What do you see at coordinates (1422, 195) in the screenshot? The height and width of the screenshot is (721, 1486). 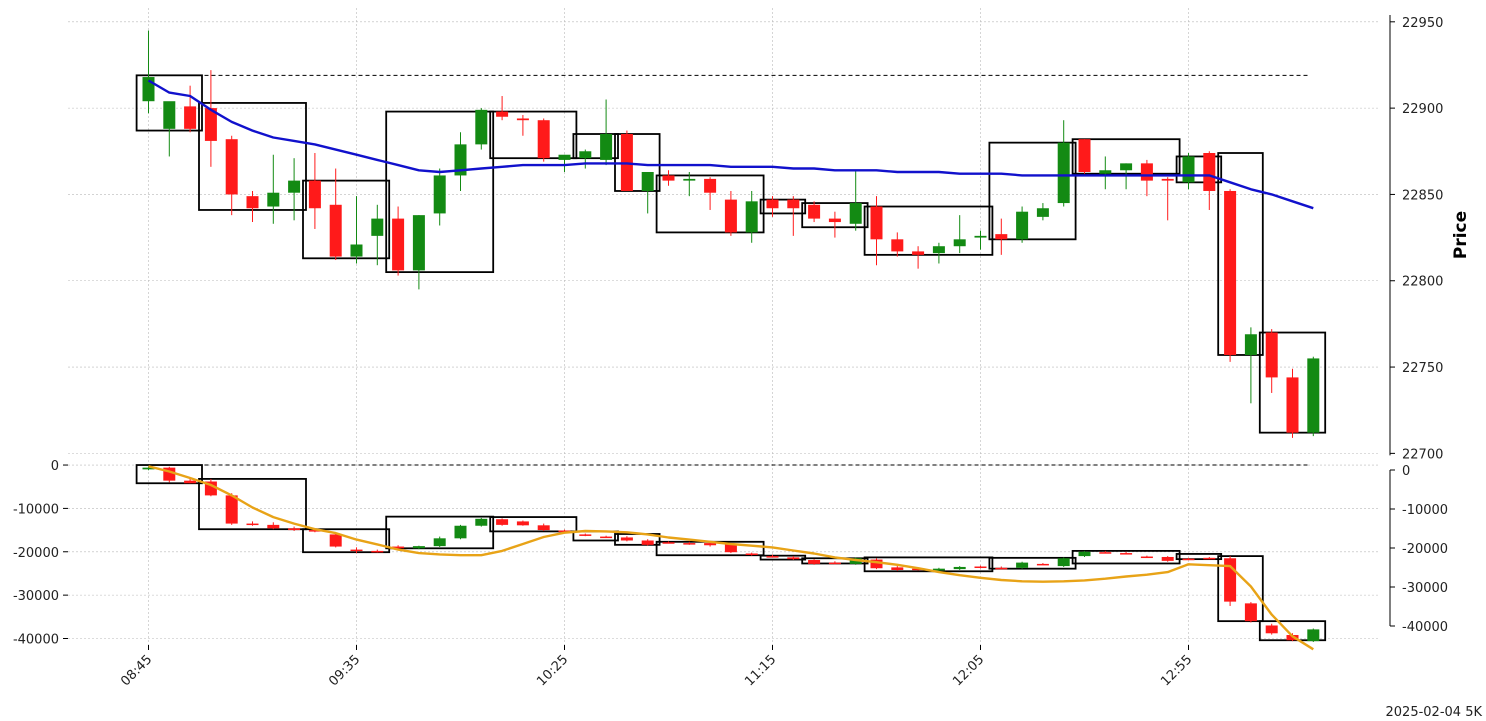 I see `price-y-tick-label: 22850` at bounding box center [1422, 195].